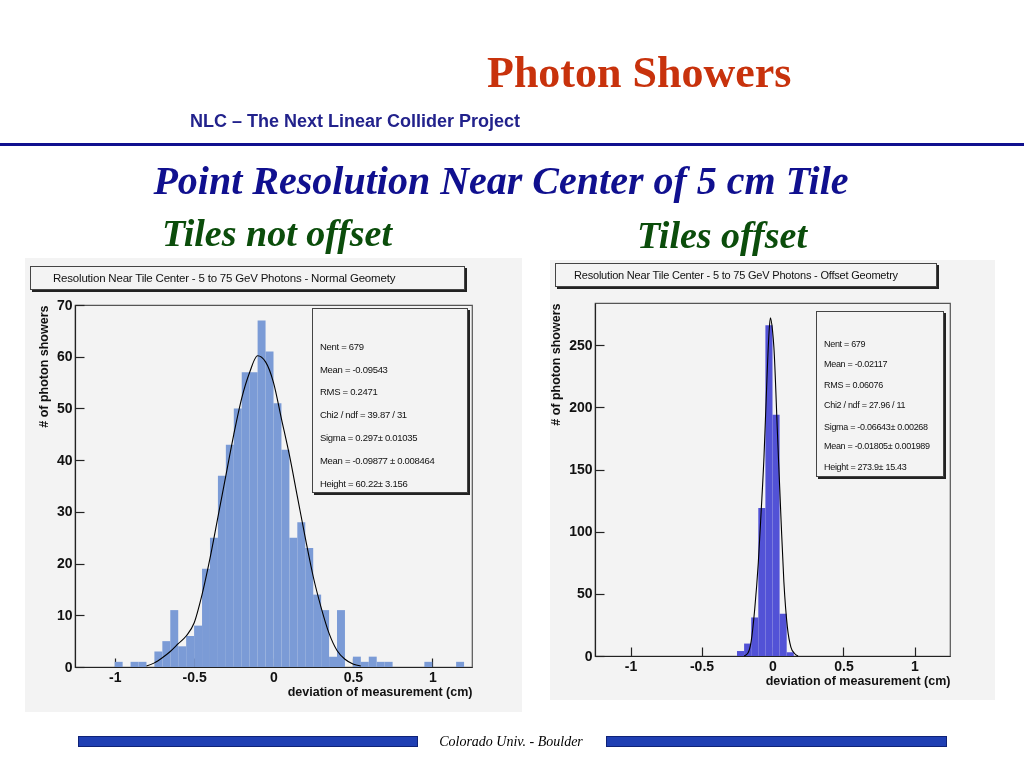  I want to click on title-box: Resolution Near Tile Center - 5 to 75 GeV Photons - Normal Geomety, so click(247, 278).